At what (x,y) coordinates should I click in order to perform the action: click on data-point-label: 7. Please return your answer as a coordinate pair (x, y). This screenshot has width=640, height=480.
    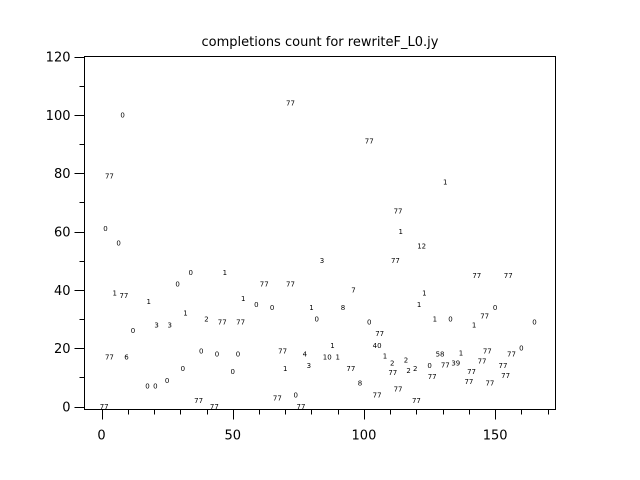
    Looking at the image, I should click on (353, 290).